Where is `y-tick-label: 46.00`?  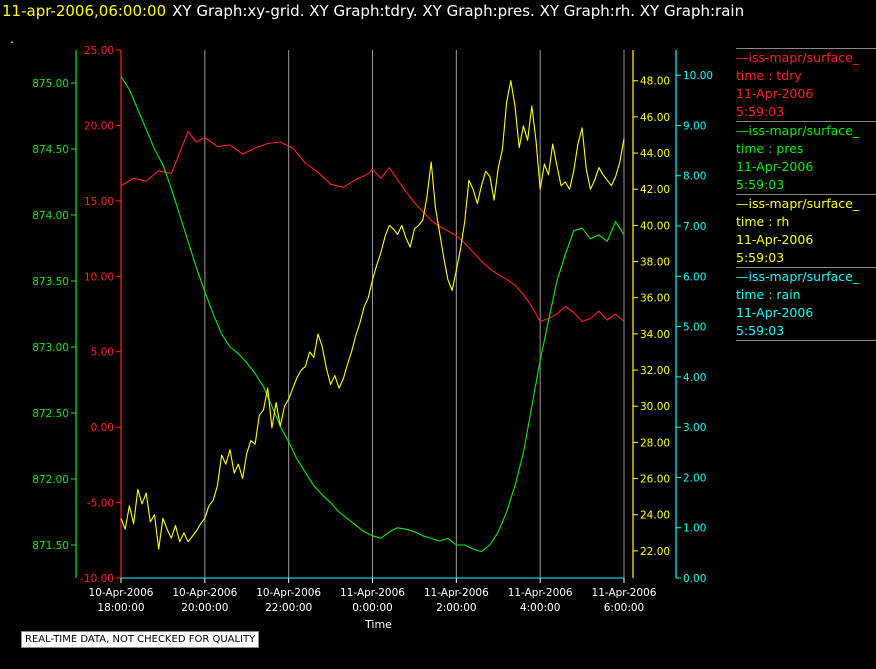
y-tick-label: 46.00 is located at coordinates (655, 118).